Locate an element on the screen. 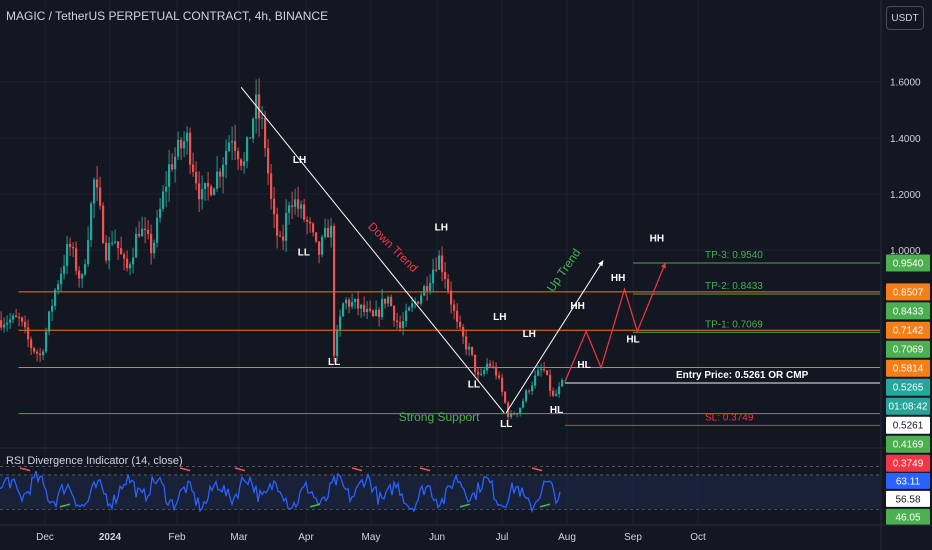 The height and width of the screenshot is (550, 932). annotation-label: HL is located at coordinates (632, 340).